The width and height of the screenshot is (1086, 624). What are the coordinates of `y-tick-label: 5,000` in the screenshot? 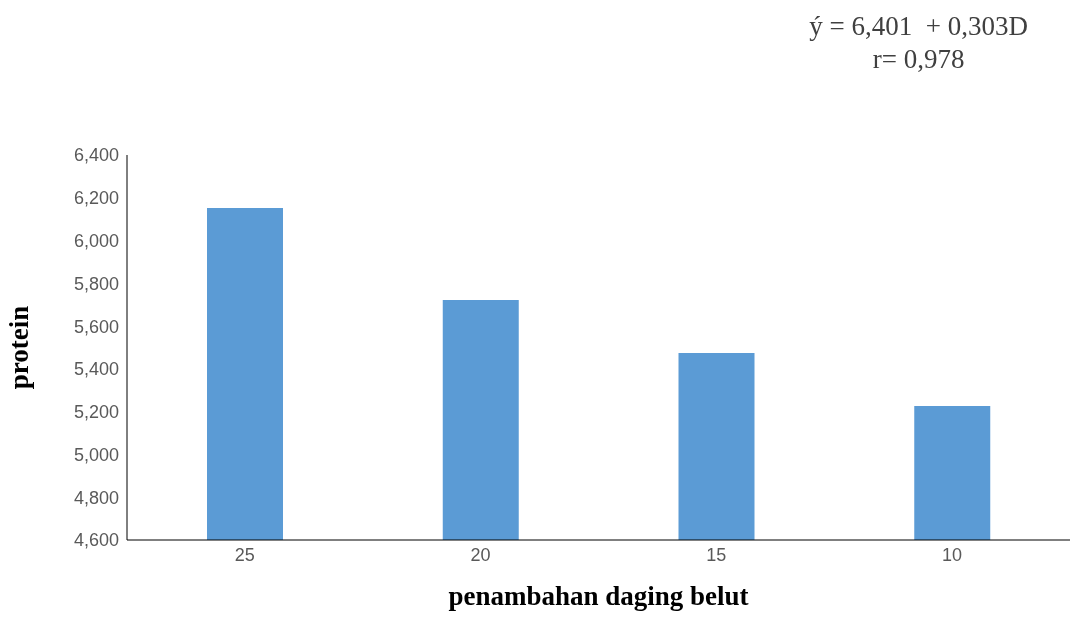 It's located at (96, 454).